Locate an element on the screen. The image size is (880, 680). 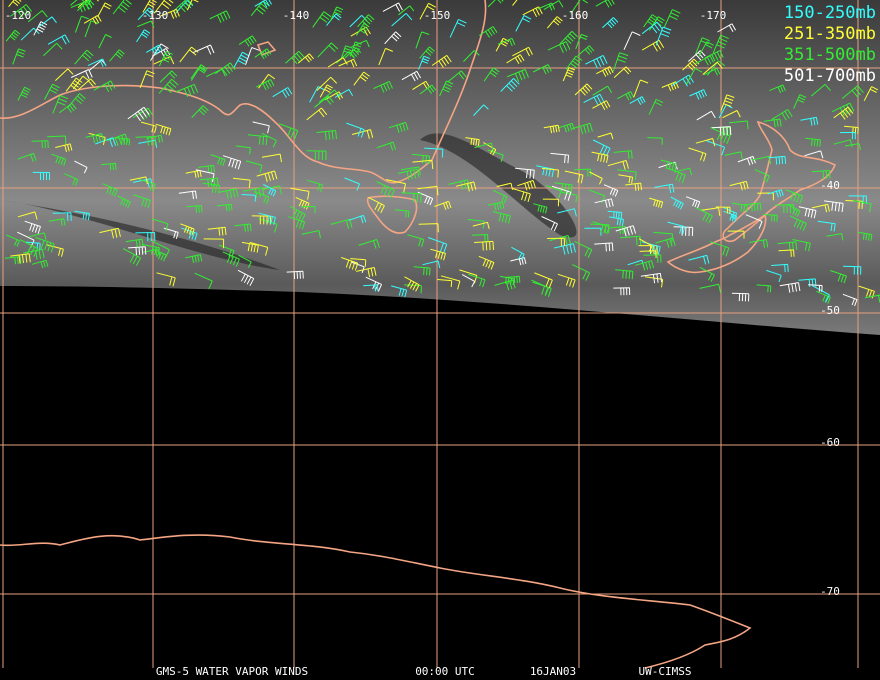
lat-label: -50 is located at coordinates (830, 310).